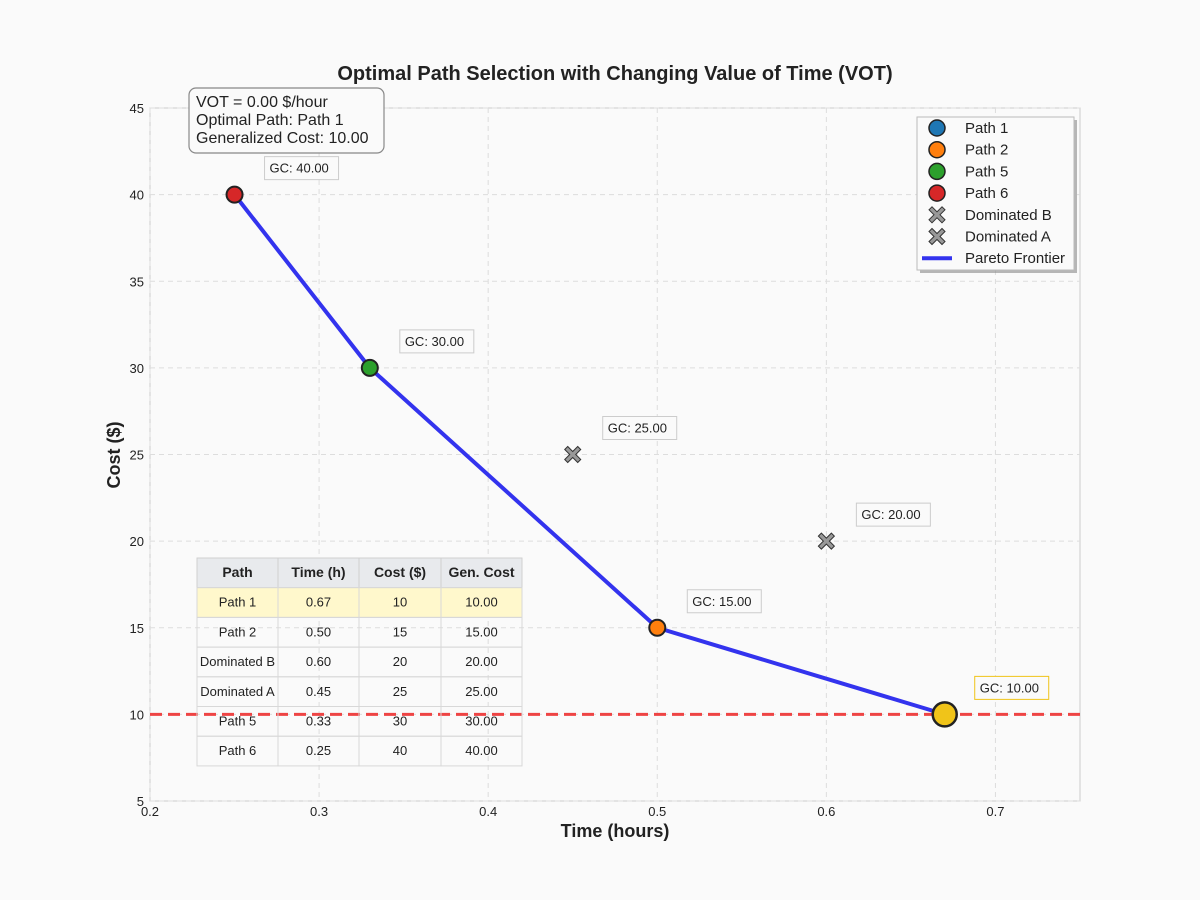 The height and width of the screenshot is (900, 1200). Describe the element at coordinates (400, 750) in the screenshot. I see `table-cell-text: 40` at that location.